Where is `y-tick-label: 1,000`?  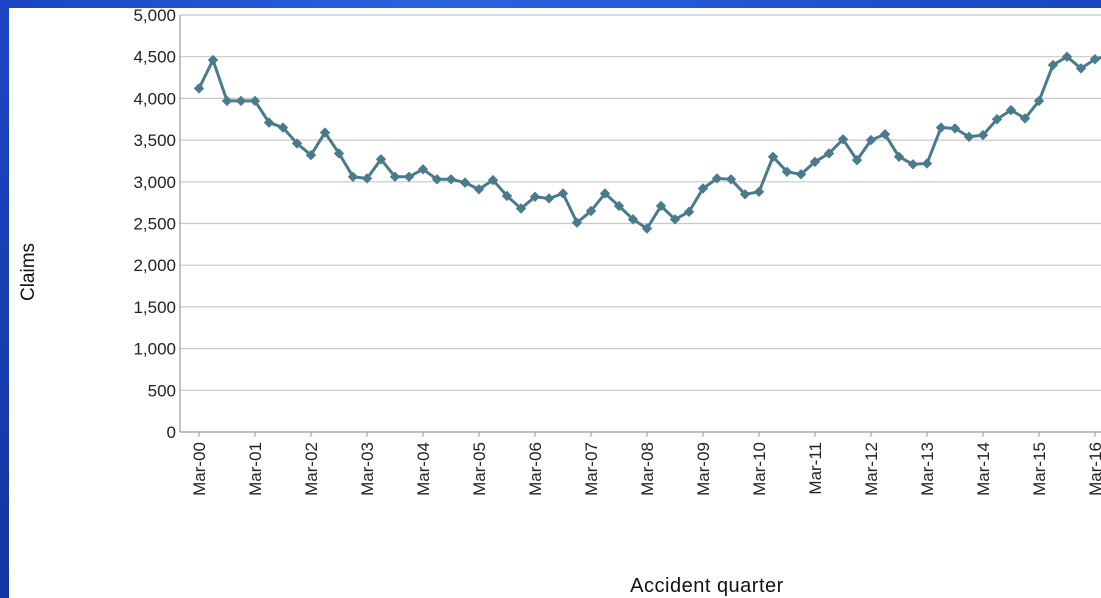 y-tick-label: 1,000 is located at coordinates (154, 349).